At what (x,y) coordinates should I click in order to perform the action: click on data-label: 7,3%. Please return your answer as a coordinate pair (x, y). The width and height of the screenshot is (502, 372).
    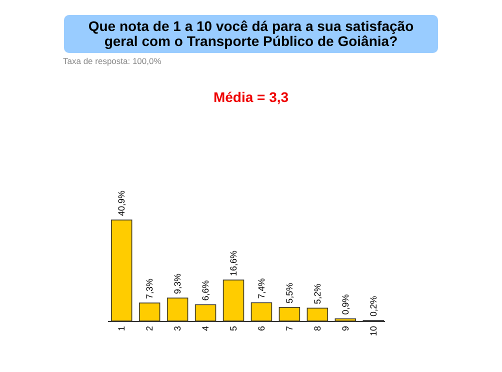
    Looking at the image, I should click on (149, 288).